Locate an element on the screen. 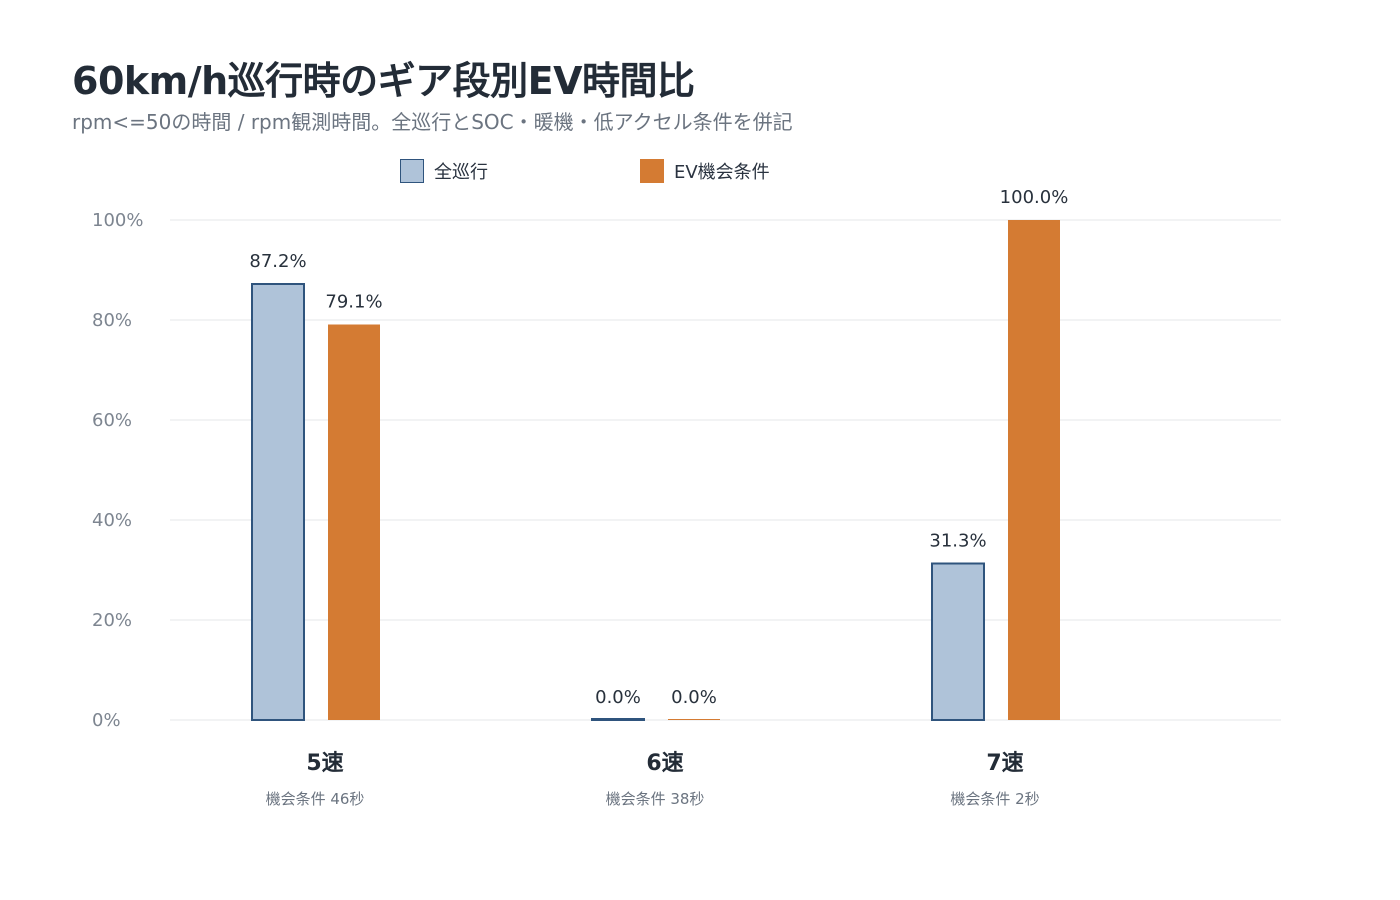  legend-swatch-all is located at coordinates (412, 171).